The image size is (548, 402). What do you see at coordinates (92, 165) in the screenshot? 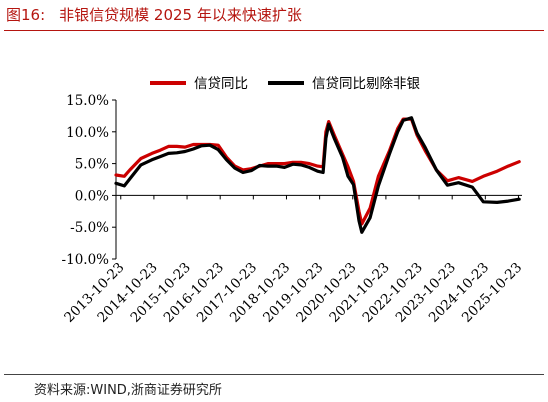
I see `y-tick-label: 5.0%` at bounding box center [92, 165].